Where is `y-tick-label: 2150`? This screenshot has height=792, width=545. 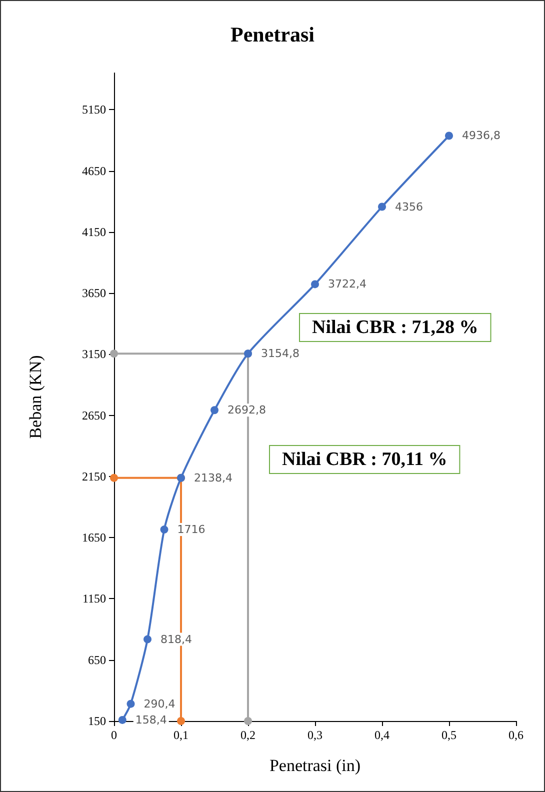 y-tick-label: 2150 is located at coordinates (94, 476).